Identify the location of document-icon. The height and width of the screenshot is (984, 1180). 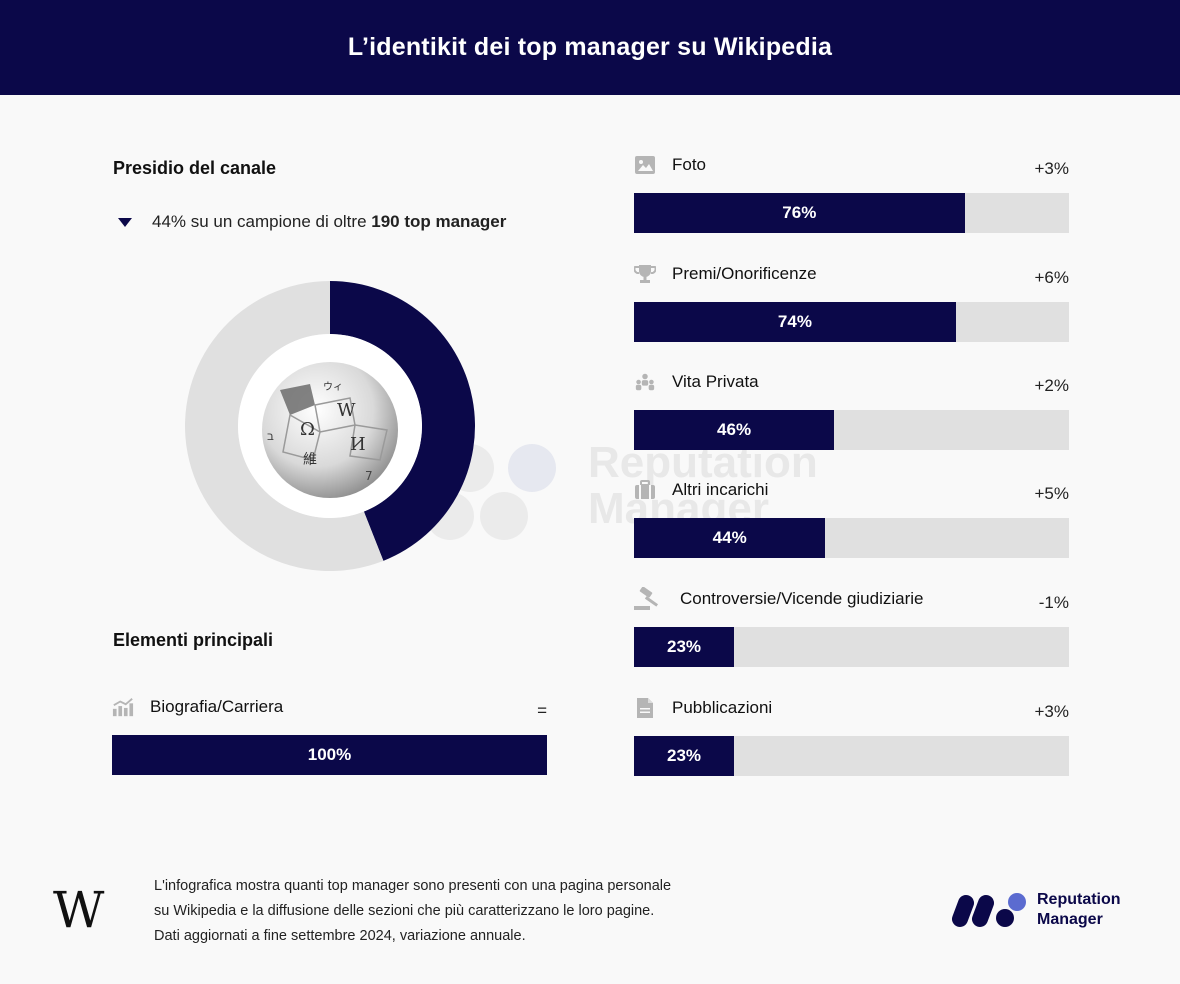
(645, 708).